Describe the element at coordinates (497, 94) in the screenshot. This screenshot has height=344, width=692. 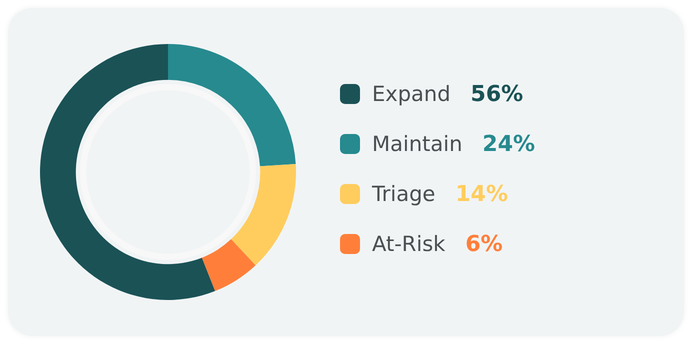
I see `data-label: 56%` at that location.